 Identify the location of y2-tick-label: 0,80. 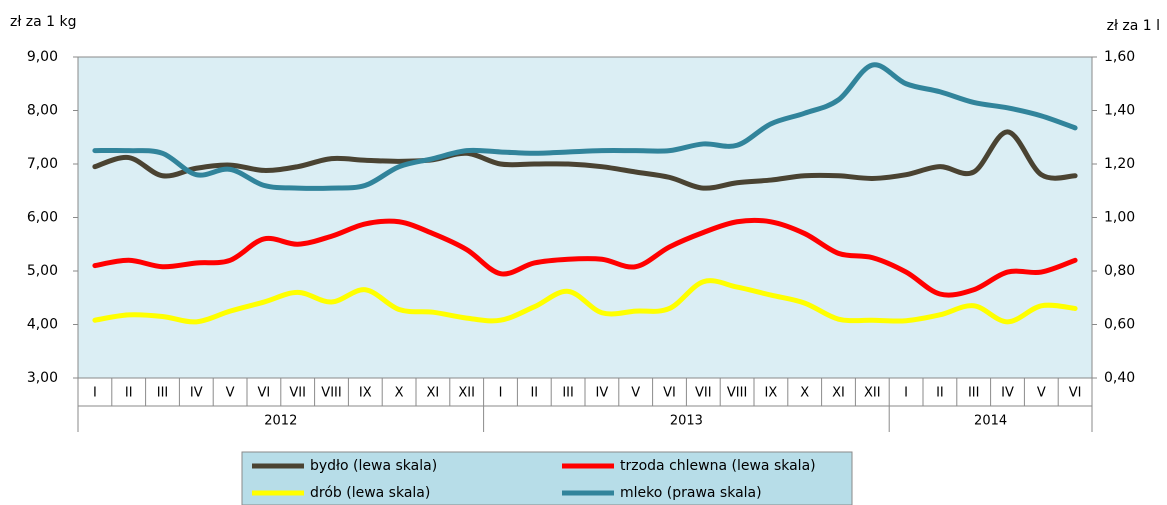
(1119, 271).